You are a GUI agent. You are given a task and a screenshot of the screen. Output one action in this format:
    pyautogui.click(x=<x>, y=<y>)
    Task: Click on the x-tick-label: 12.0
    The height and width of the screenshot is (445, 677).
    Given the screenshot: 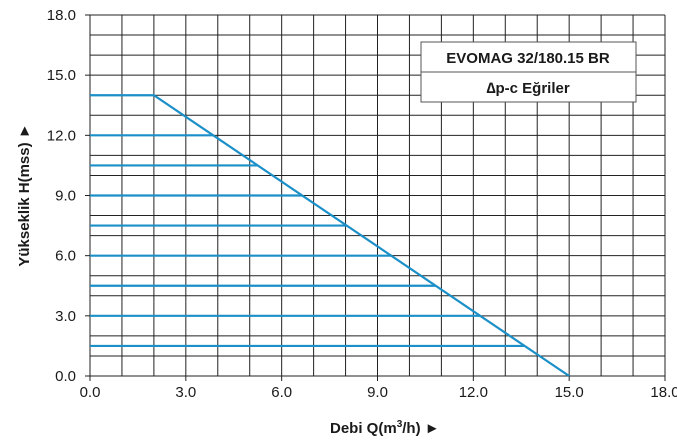 What is the action you would take?
    pyautogui.click(x=473, y=392)
    